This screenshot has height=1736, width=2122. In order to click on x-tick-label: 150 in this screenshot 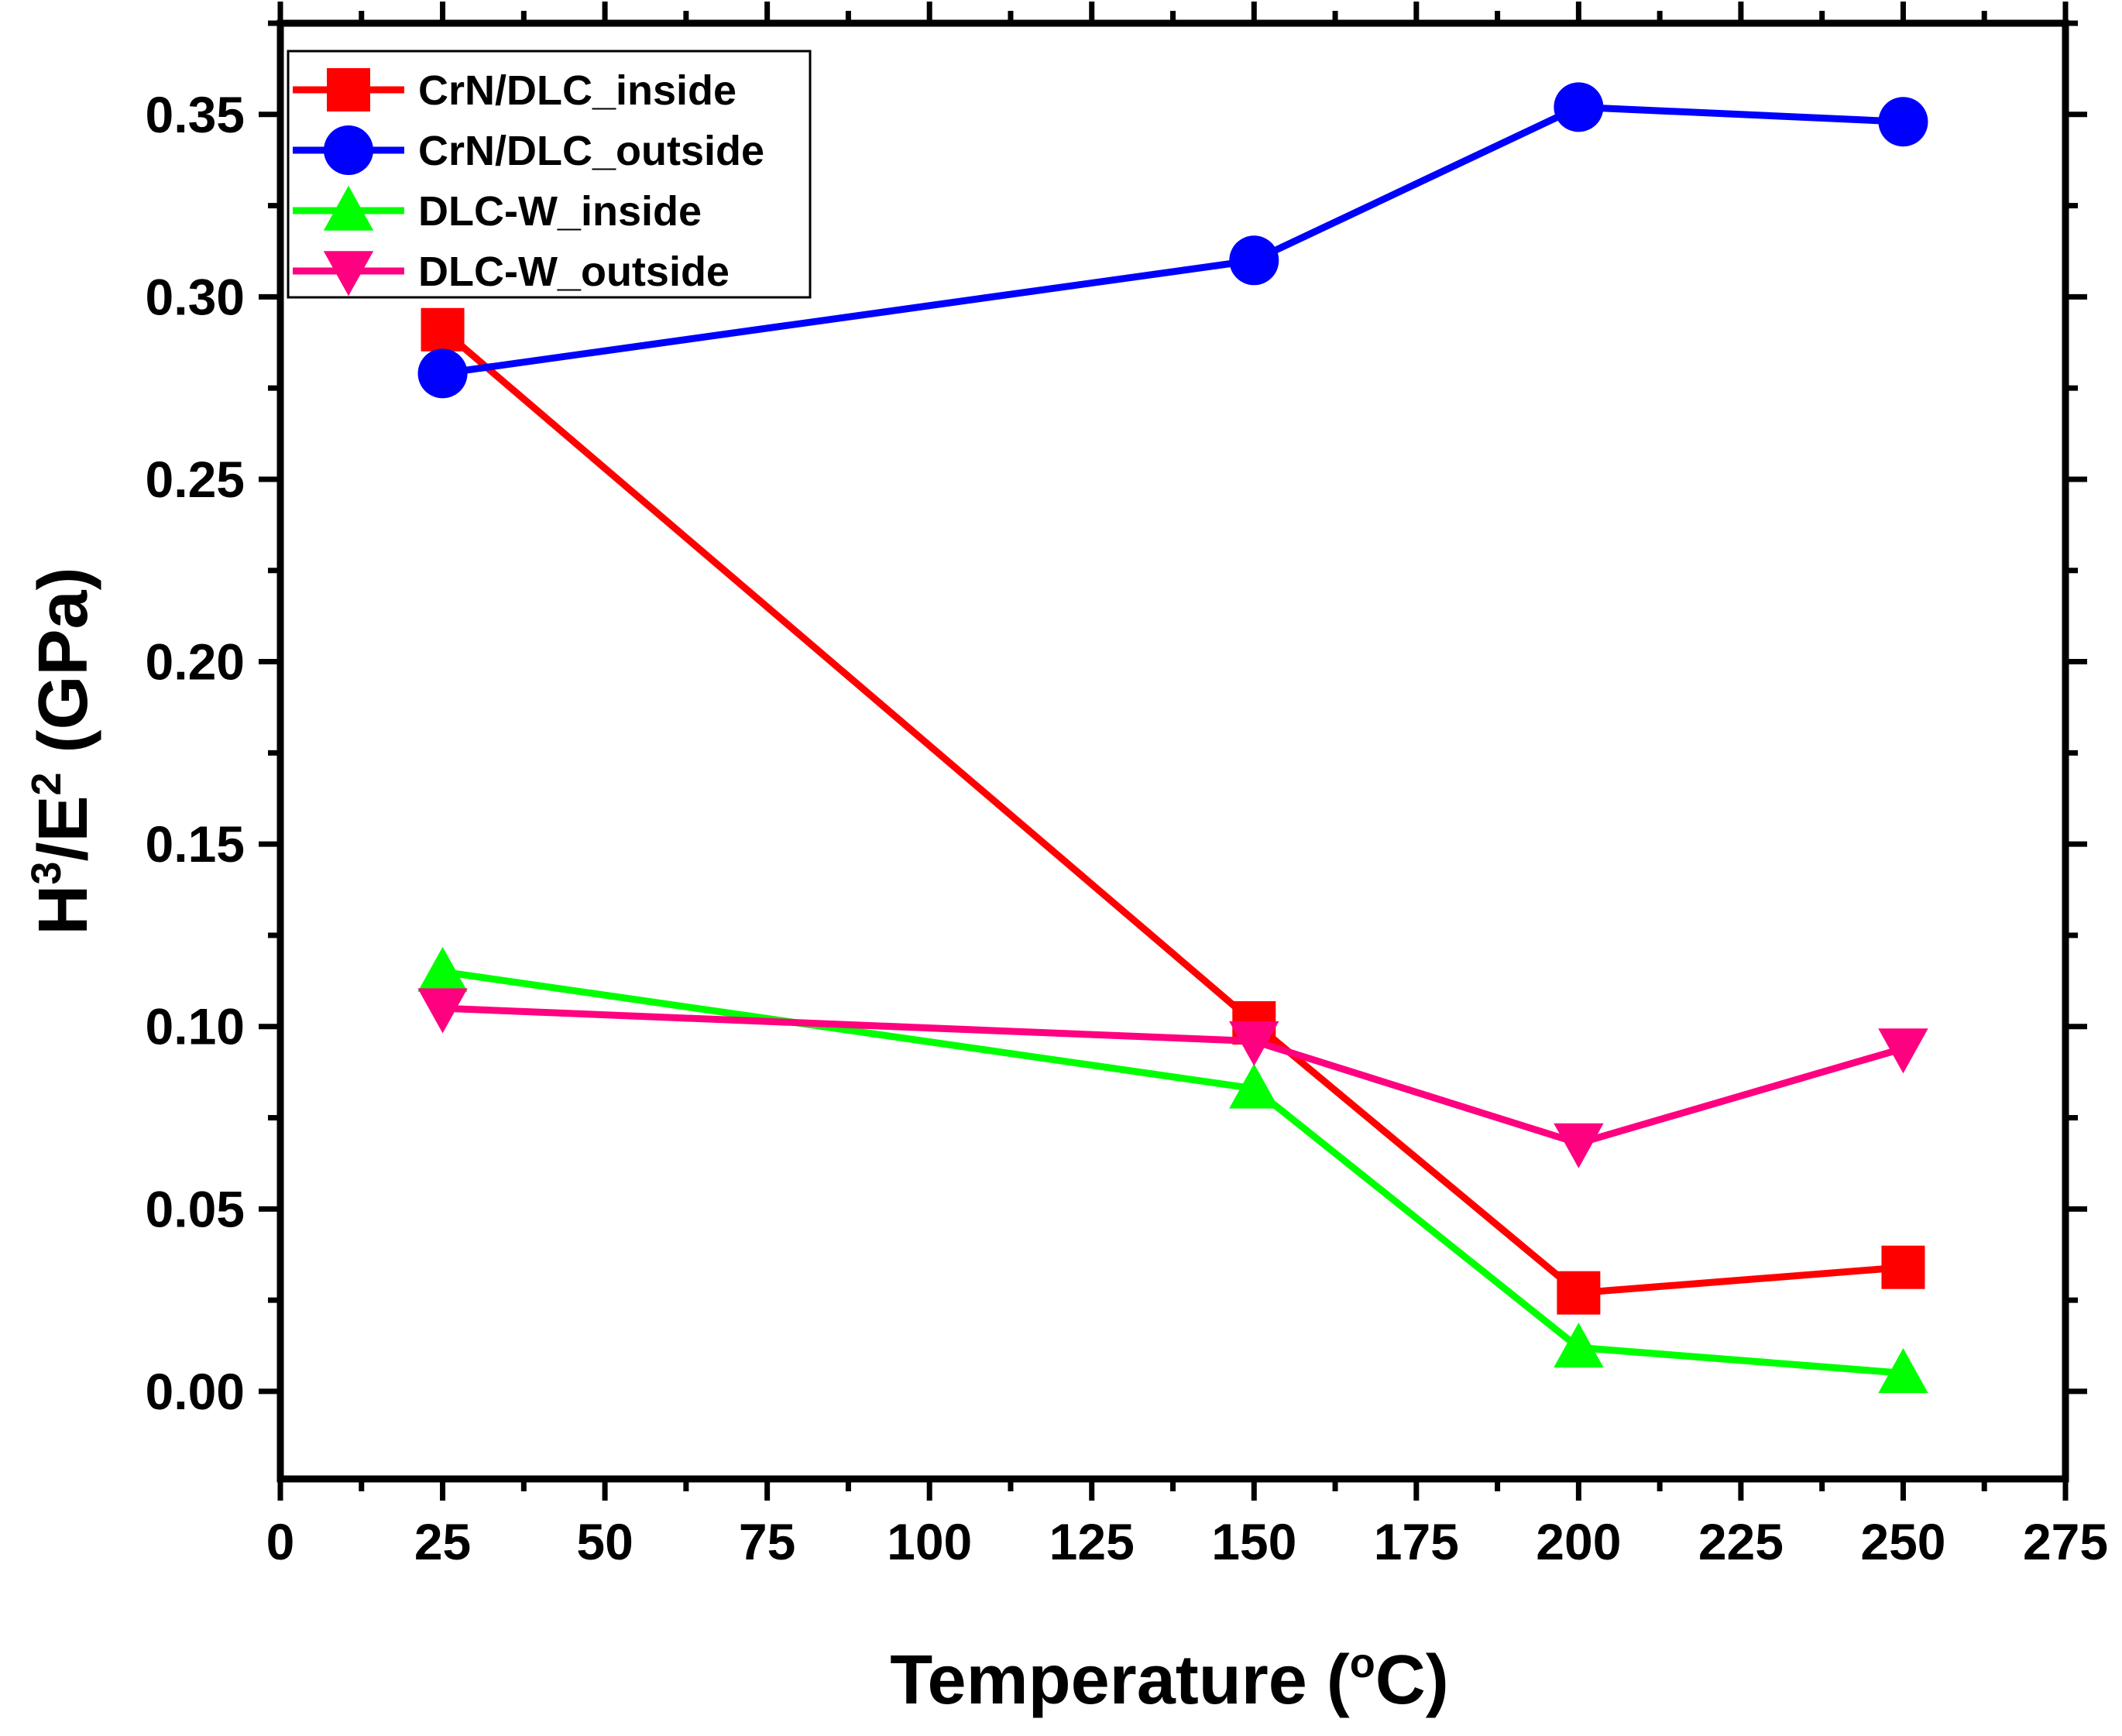, I will do `click(1253, 1541)`.